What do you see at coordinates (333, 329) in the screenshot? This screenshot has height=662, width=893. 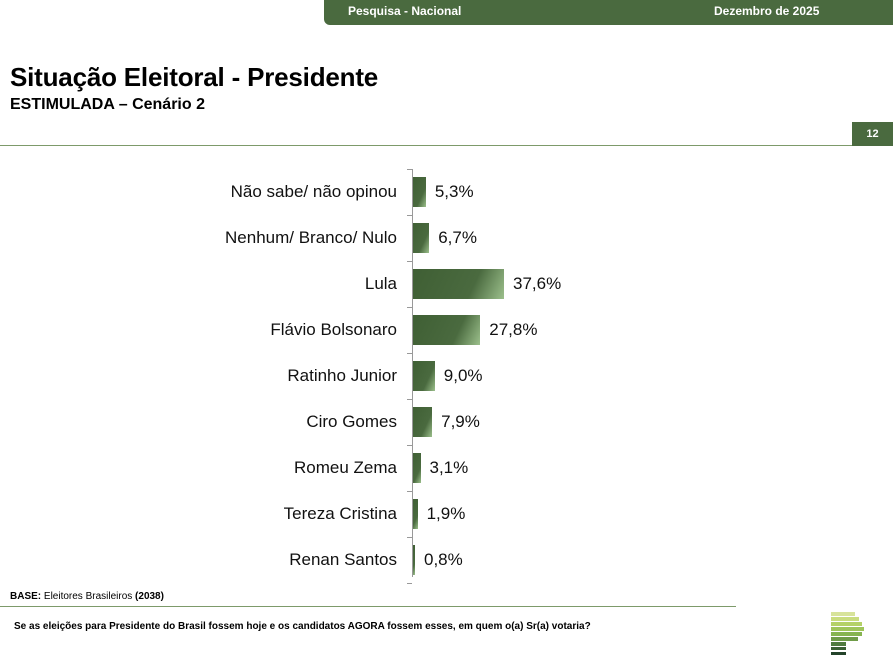 I see `category-label: Flávio Bolsonaro` at bounding box center [333, 329].